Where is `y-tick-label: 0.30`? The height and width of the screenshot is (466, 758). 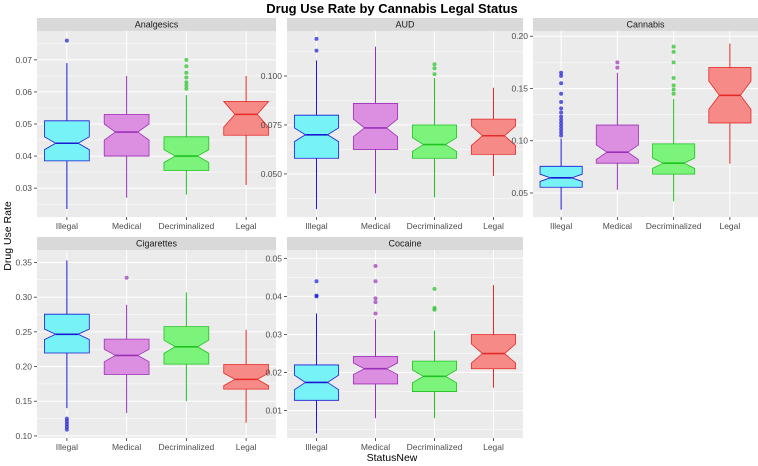 y-tick-label: 0.30 is located at coordinates (23, 297).